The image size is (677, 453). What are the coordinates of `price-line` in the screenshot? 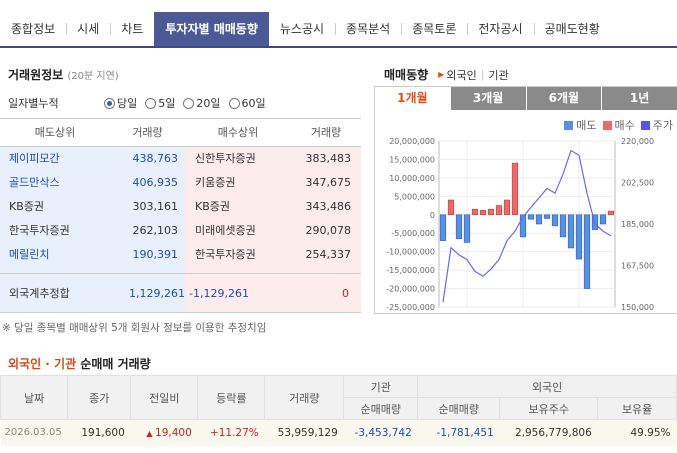 It's located at (527, 226).